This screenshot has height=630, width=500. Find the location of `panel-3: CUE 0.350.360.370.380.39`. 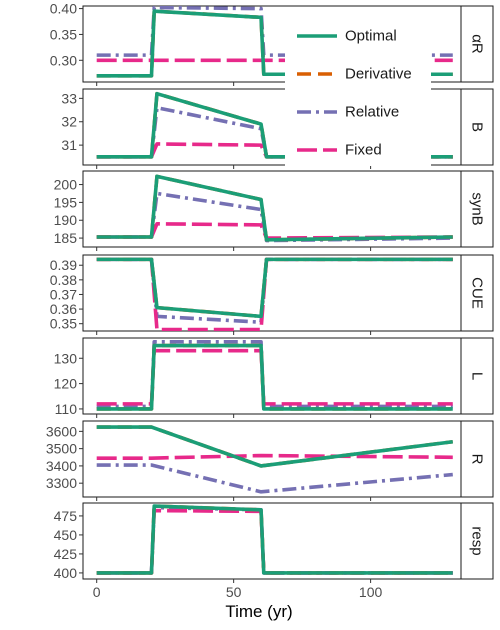

panel-3: CUE 0.350.360.370.380.39 is located at coordinates (272, 294).